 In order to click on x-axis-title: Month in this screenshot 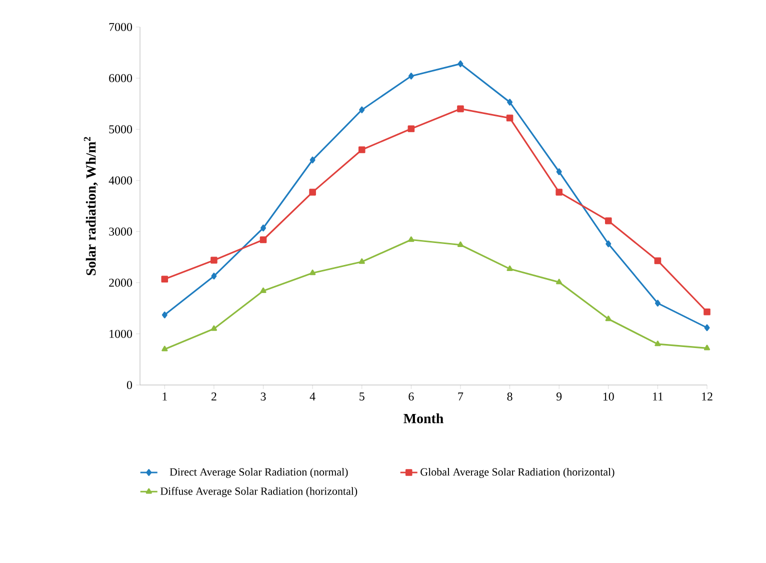, I will do `click(424, 418)`.